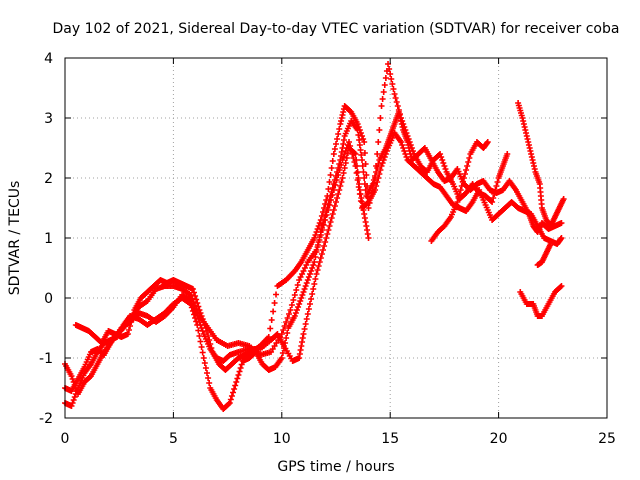  What do you see at coordinates (335, 467) in the screenshot?
I see `x-axis-label: GPS time / hours` at bounding box center [335, 467].